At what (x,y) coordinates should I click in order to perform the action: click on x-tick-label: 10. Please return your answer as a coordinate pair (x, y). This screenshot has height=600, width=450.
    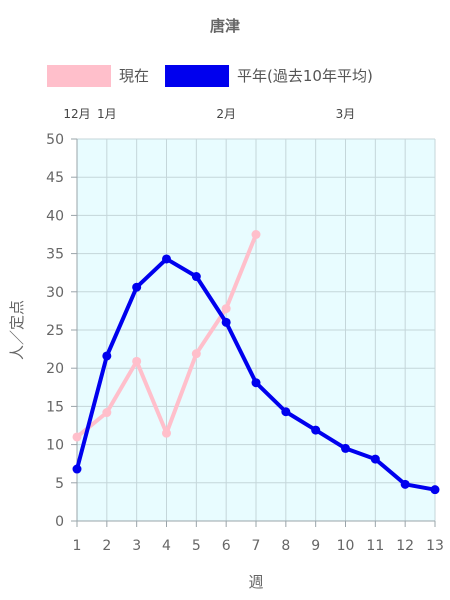
    Looking at the image, I should click on (346, 546).